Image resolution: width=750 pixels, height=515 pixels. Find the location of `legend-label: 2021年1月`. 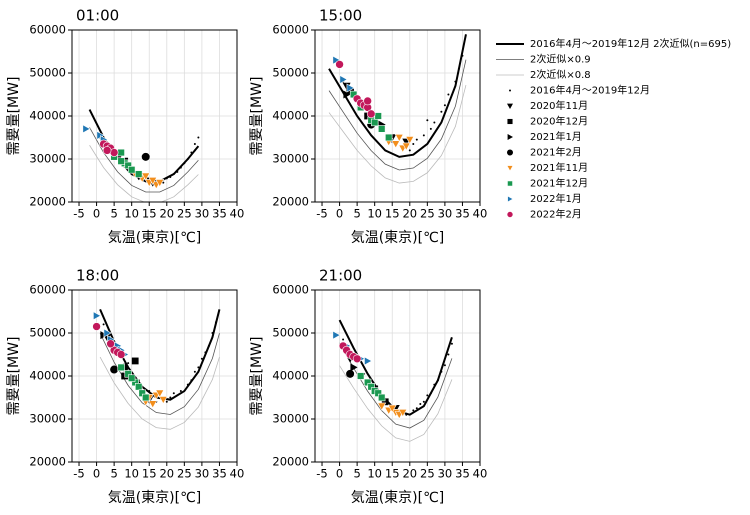

legend-label: 2021年1月 is located at coordinates (556, 136).